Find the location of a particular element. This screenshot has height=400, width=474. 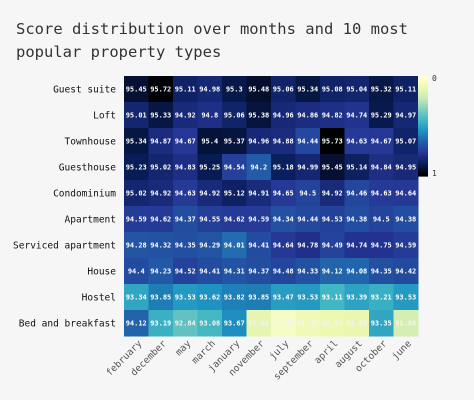

cell-value-label: 94.67 is located at coordinates (185, 142).